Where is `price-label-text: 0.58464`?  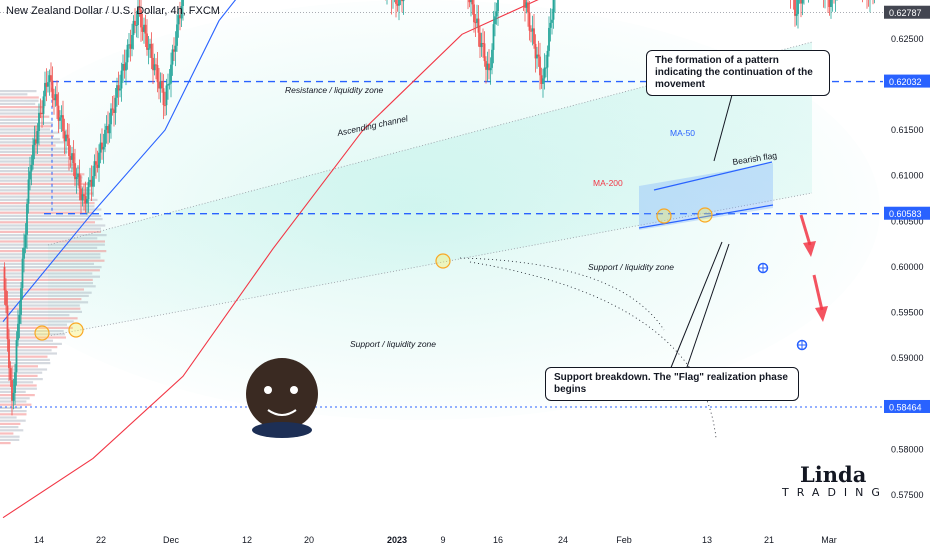 price-label-text: 0.58464 is located at coordinates (905, 407).